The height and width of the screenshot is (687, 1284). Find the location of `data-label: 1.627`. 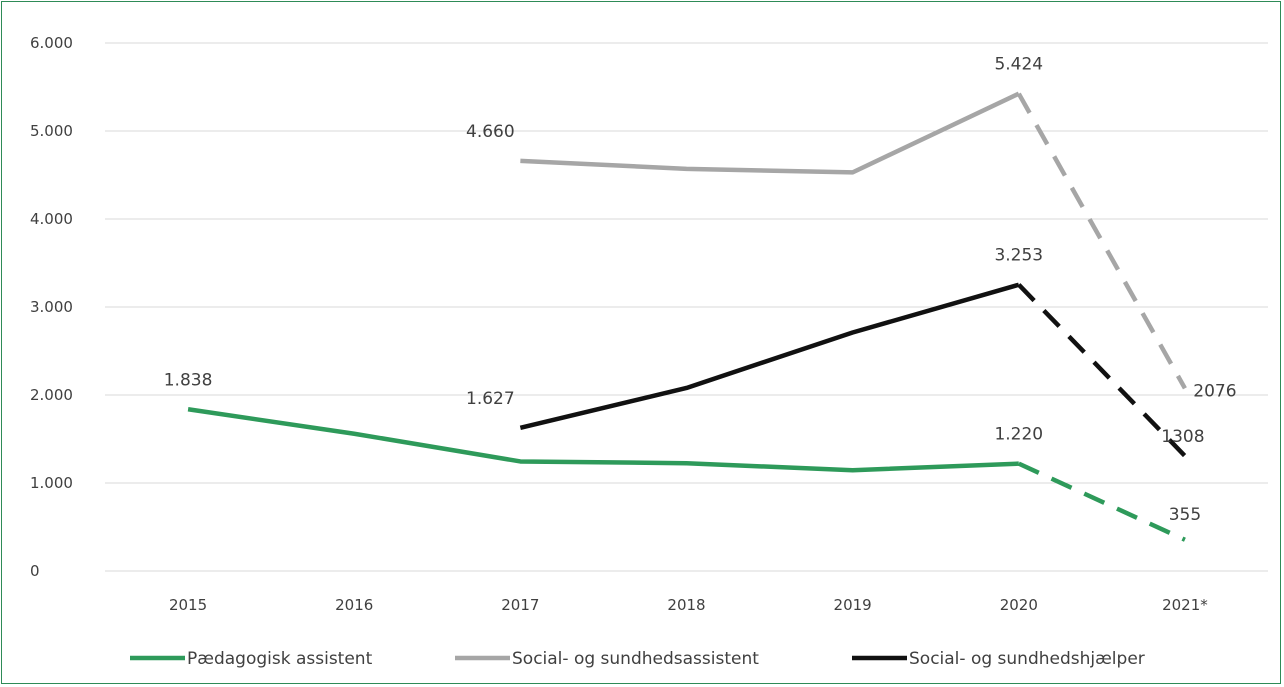

data-label: 1.627 is located at coordinates (490, 399).